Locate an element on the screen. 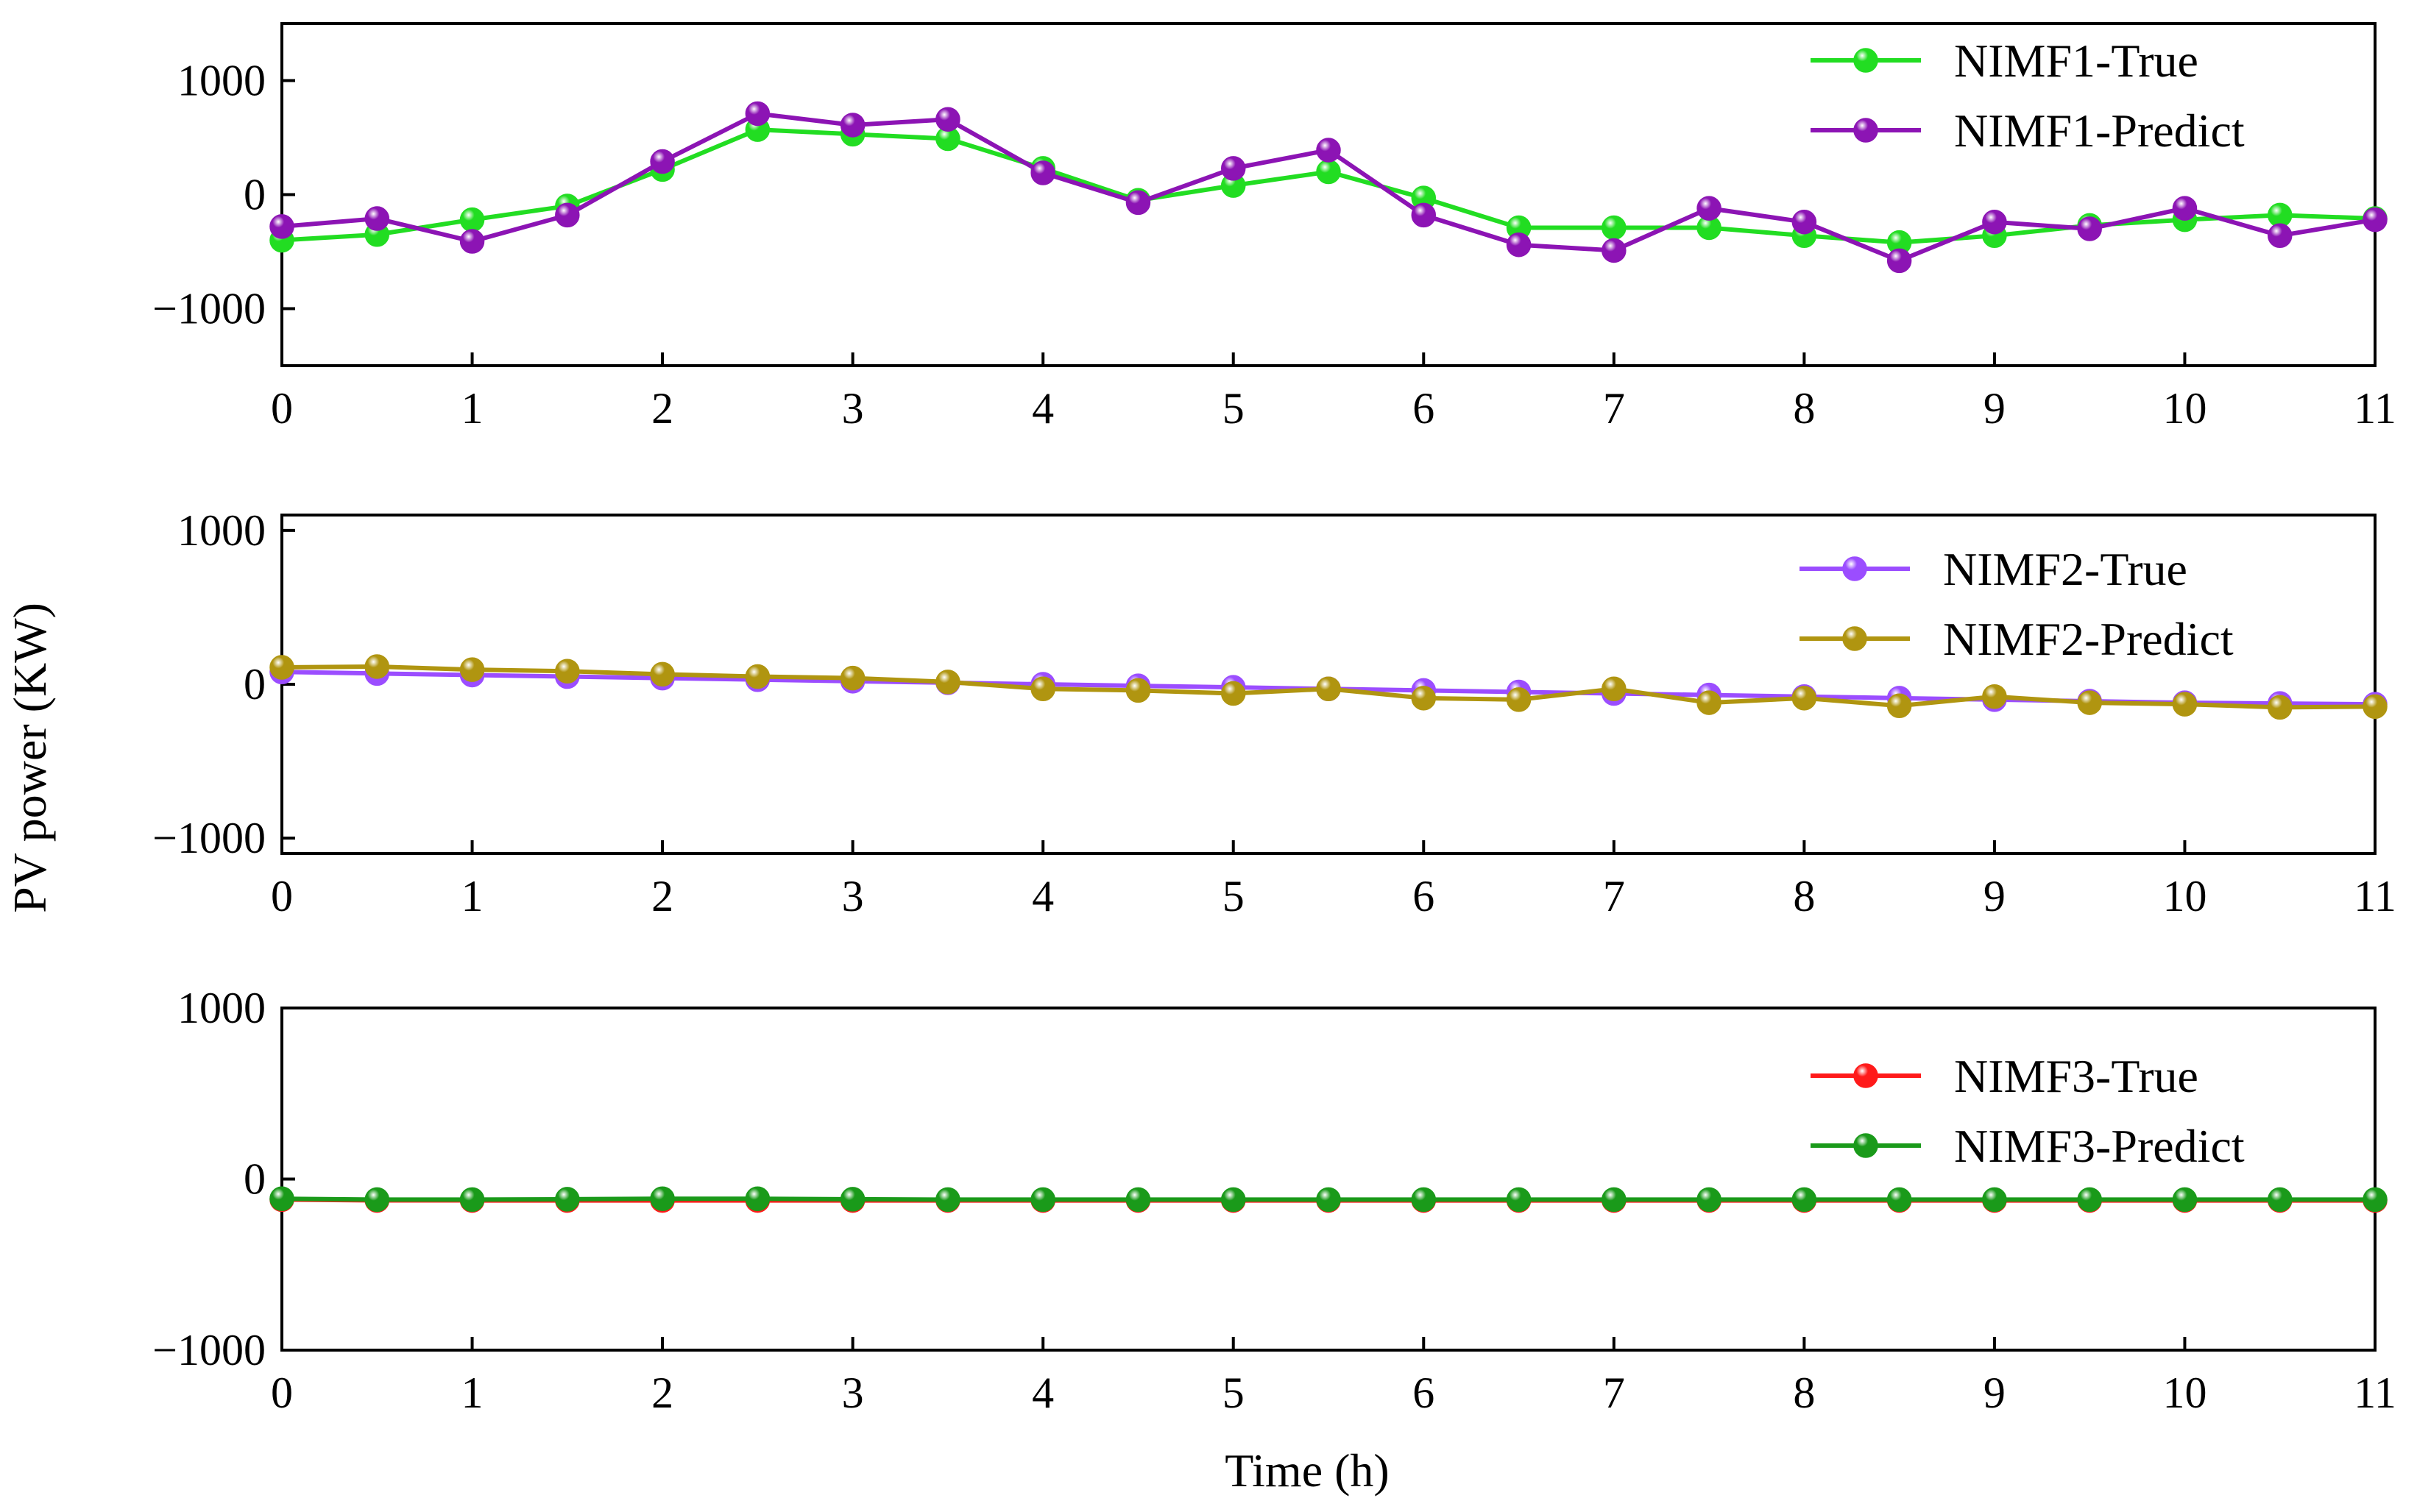 Image resolution: width=2417 pixels, height=1512 pixels. x-tick-label: 5 is located at coordinates (1233, 408).